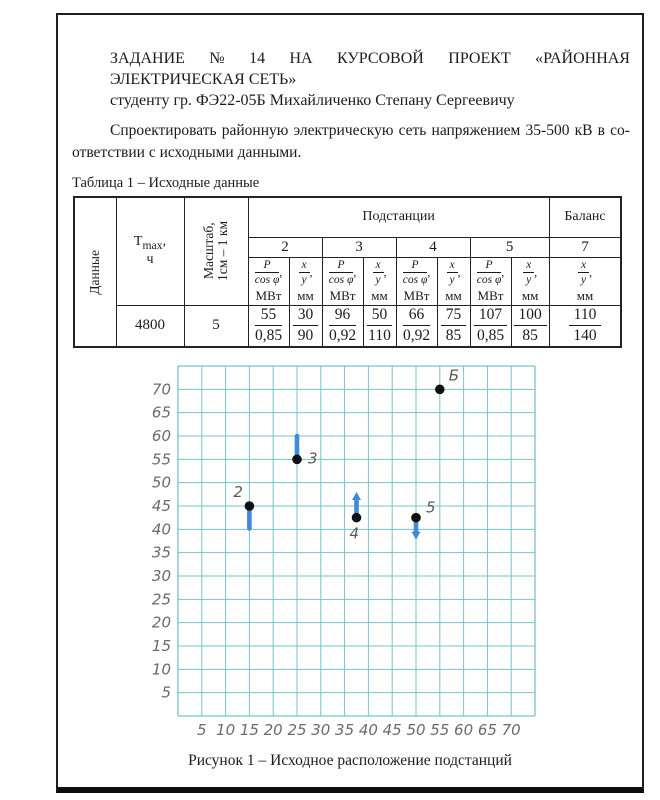  Describe the element at coordinates (583, 130) in the screenshot. I see `word: кВ` at that location.